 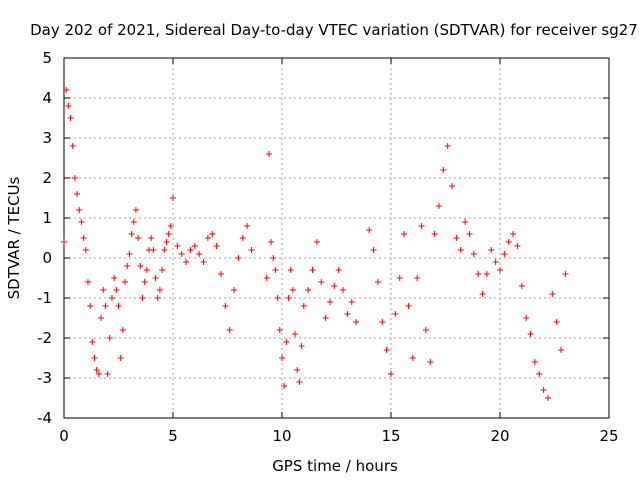 What do you see at coordinates (173, 436) in the screenshot?
I see `x-tick-label: 5` at bounding box center [173, 436].